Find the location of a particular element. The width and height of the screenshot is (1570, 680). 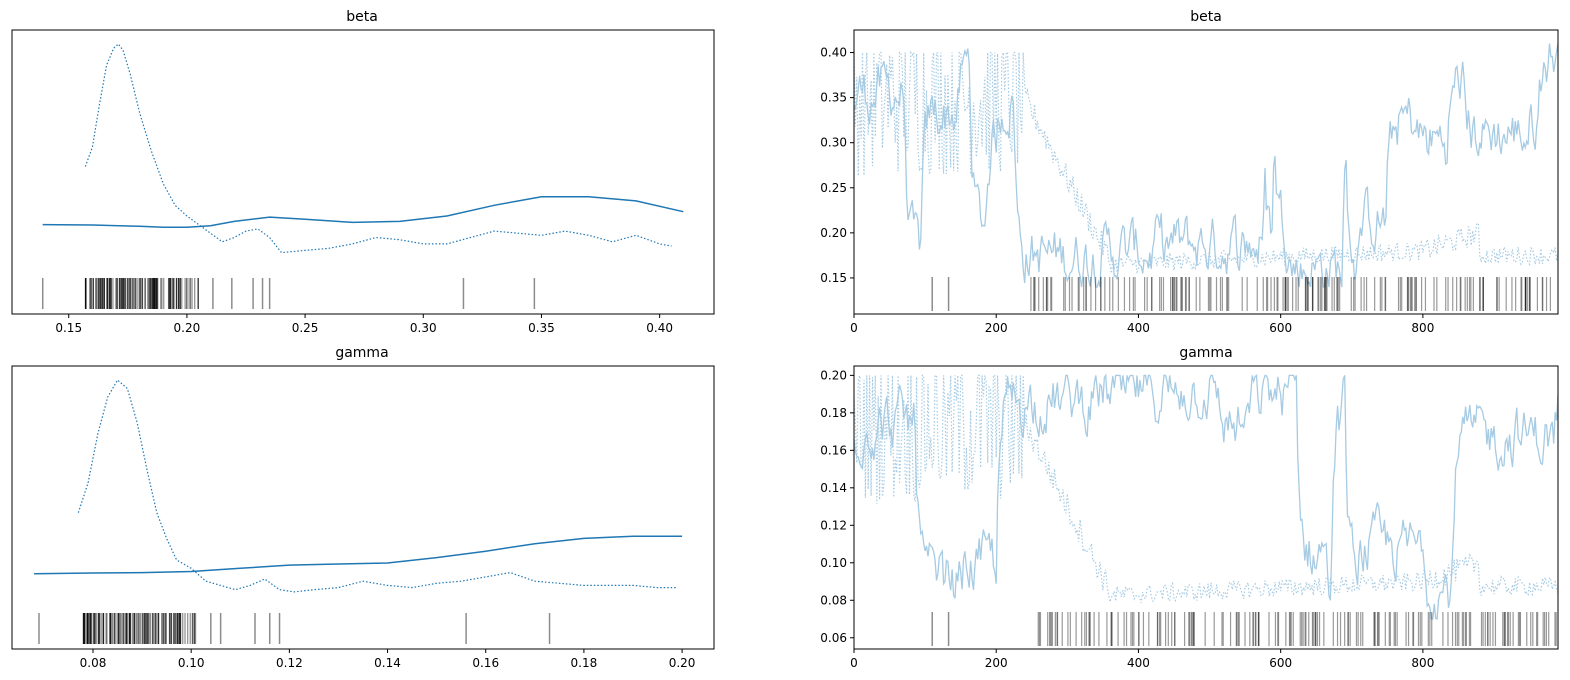

y-tick-label: 0.40 is located at coordinates (833, 53).